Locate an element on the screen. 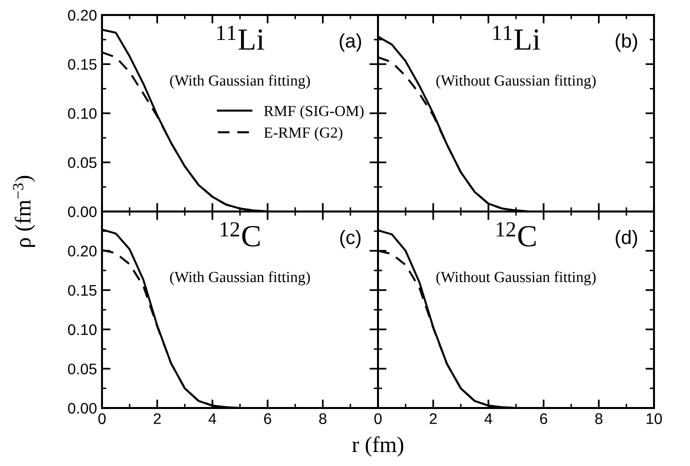 The width and height of the screenshot is (690, 466). annotation: (d) is located at coordinates (627, 239).